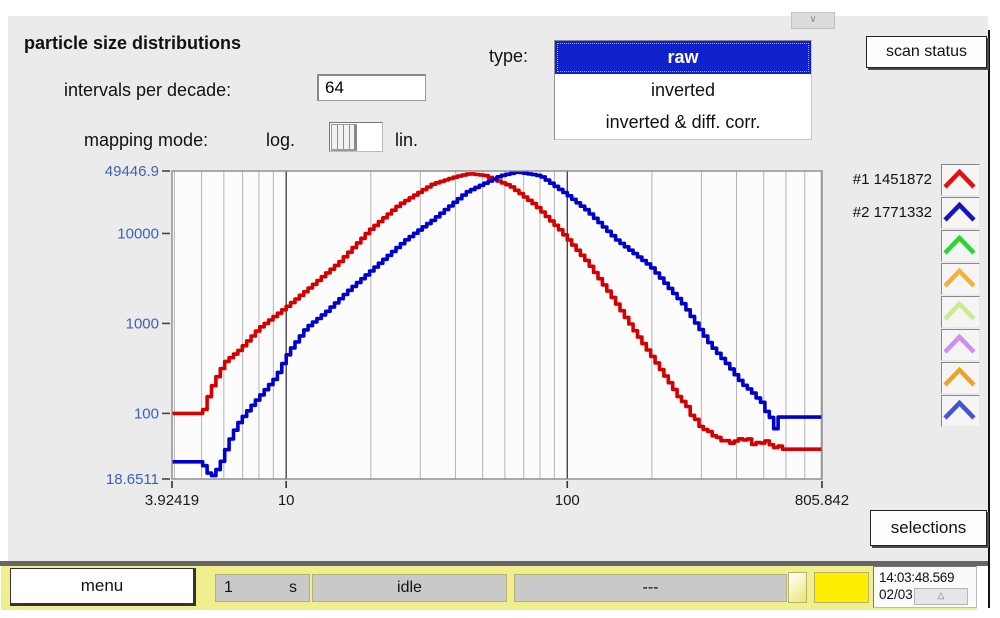 The width and height of the screenshot is (1000, 618). I want to click on legend-label-2: #2 1771332, so click(892, 212).